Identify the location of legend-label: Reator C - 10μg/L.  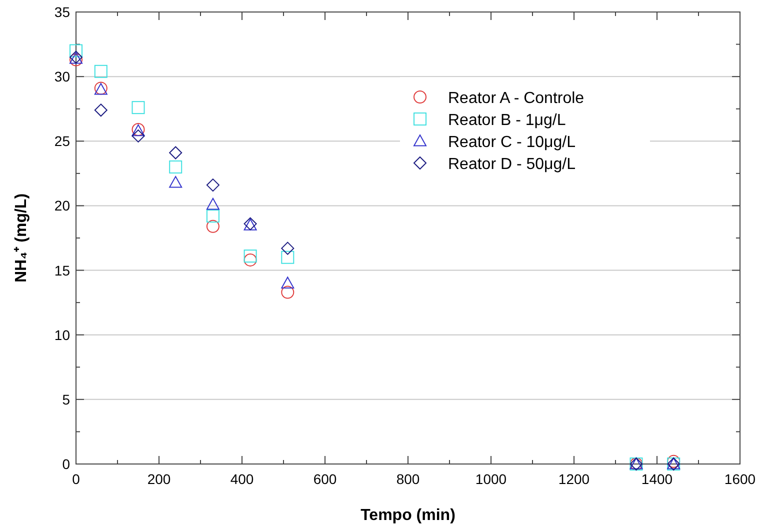
(512, 142).